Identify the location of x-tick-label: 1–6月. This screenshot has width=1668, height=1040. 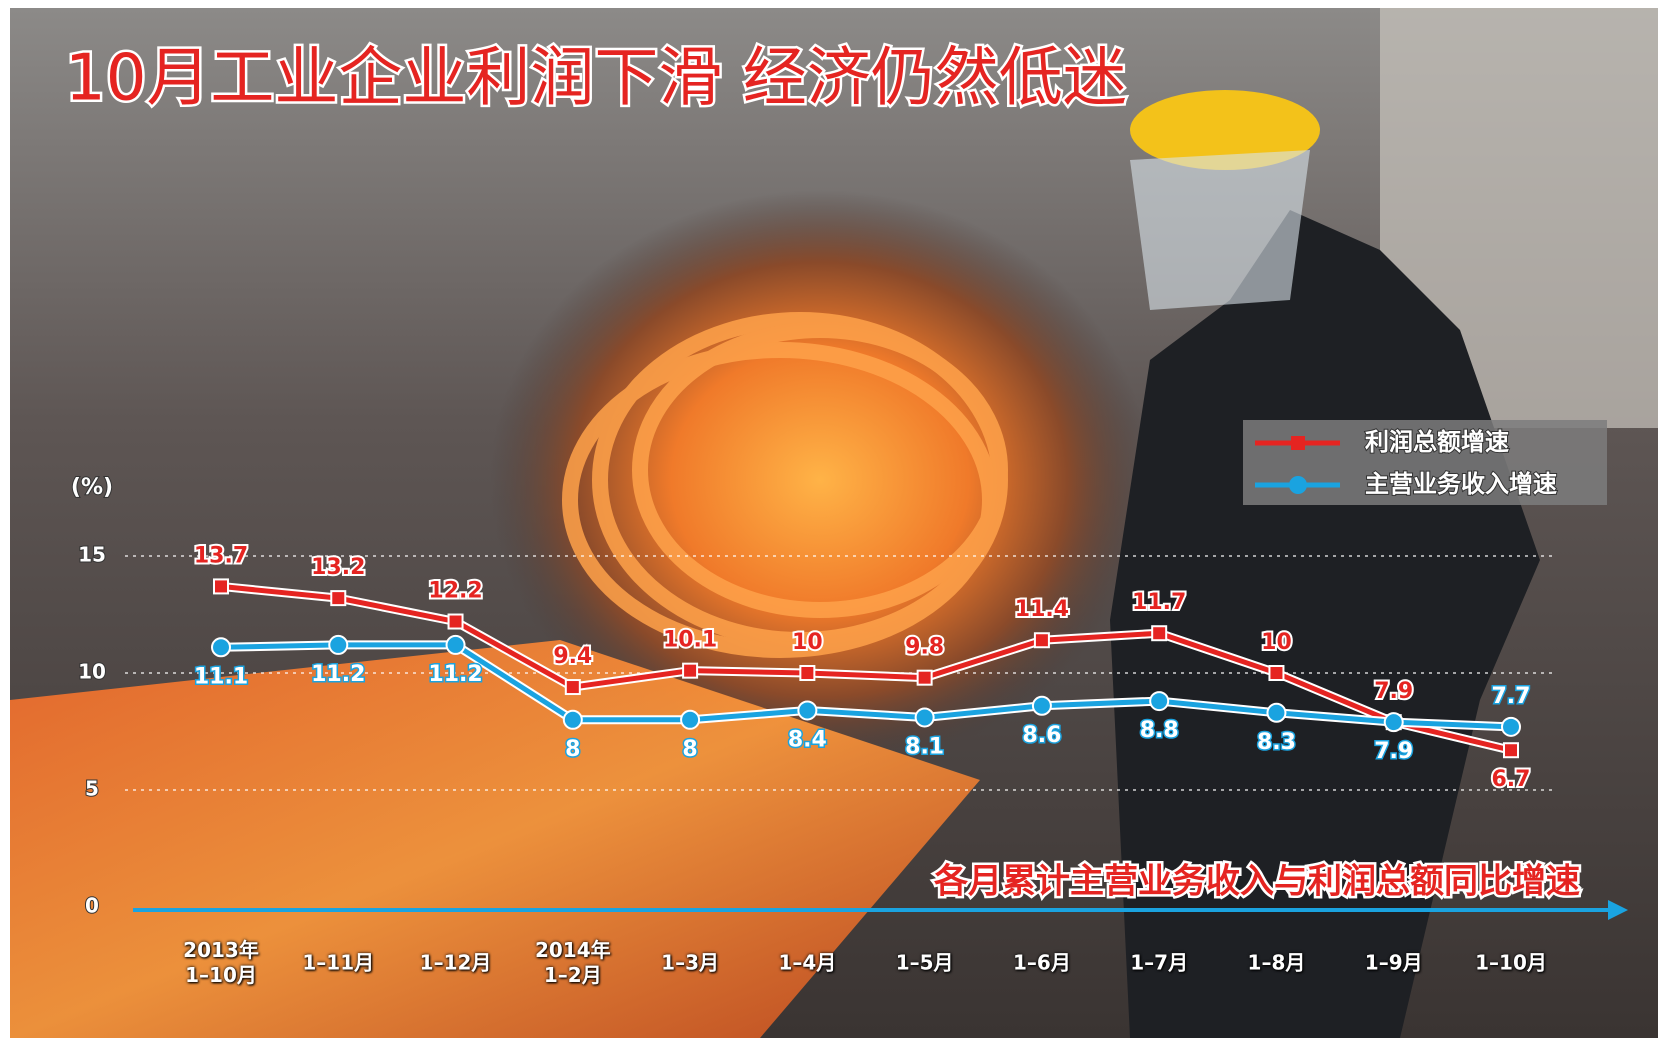
(1041, 962).